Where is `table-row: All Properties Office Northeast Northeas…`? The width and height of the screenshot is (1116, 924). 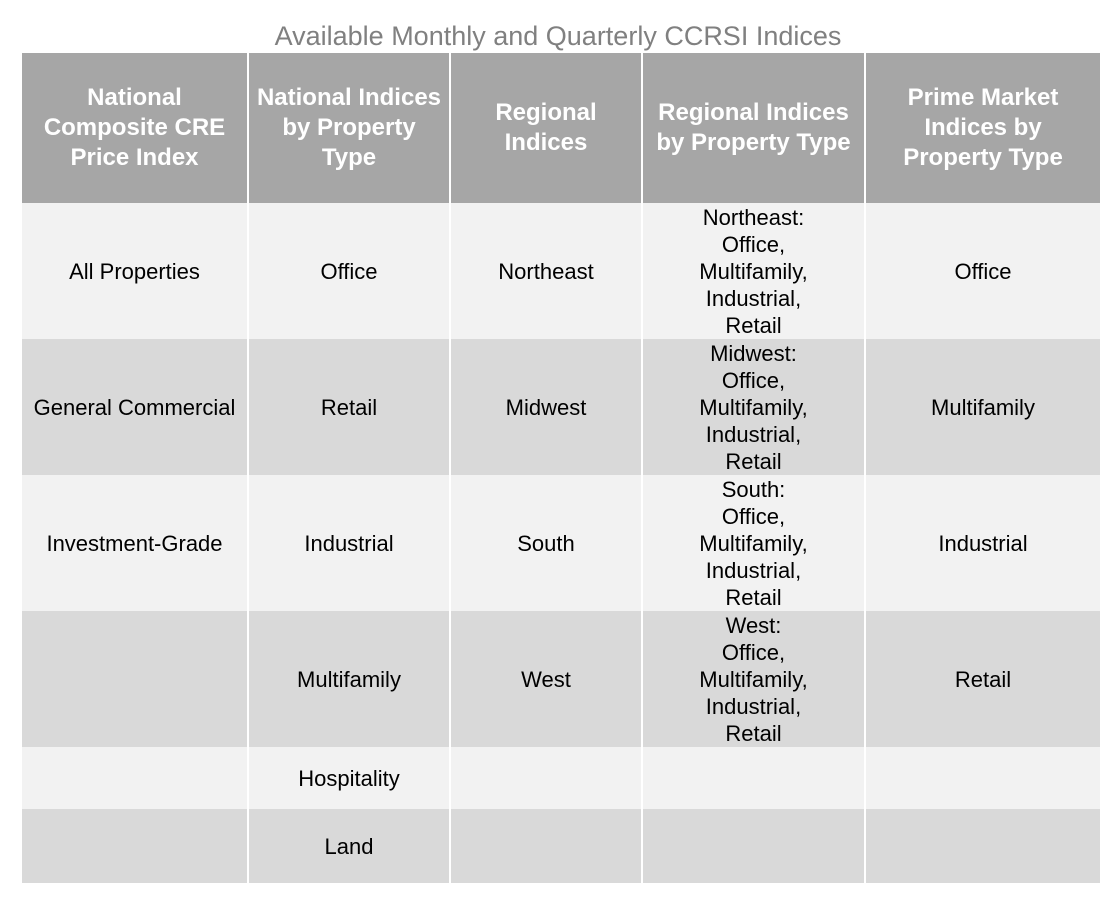
table-row: All Properties Office Northeast Northeas… is located at coordinates (561, 271).